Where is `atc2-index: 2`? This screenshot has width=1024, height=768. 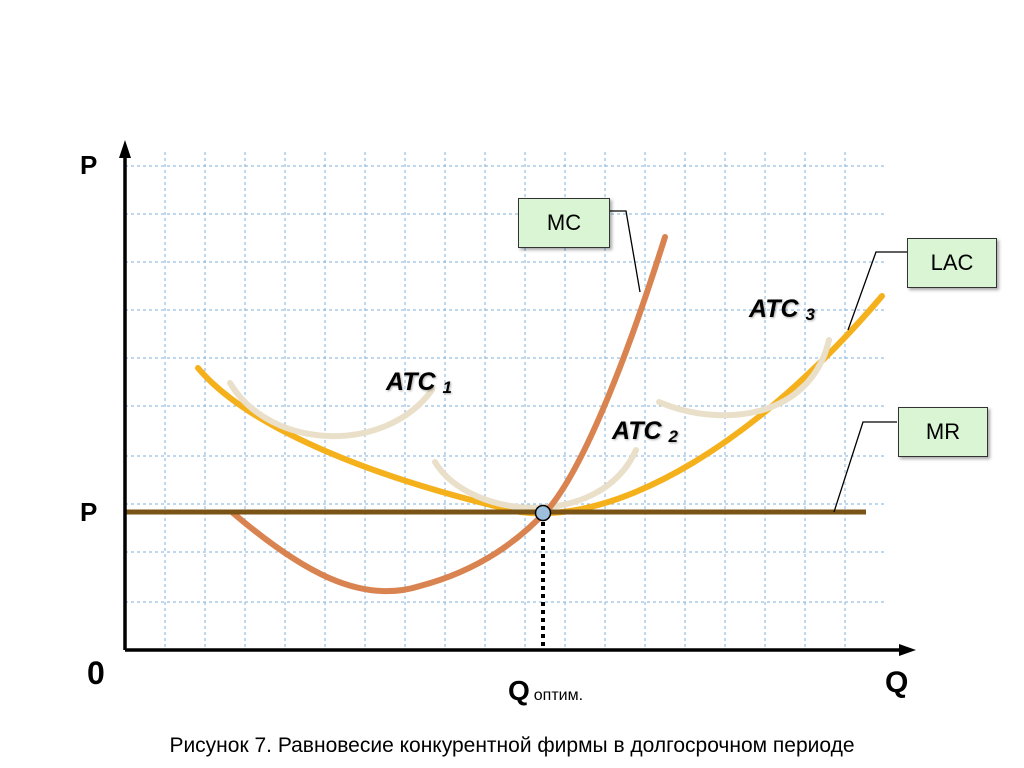 atc2-index: 2 is located at coordinates (673, 436).